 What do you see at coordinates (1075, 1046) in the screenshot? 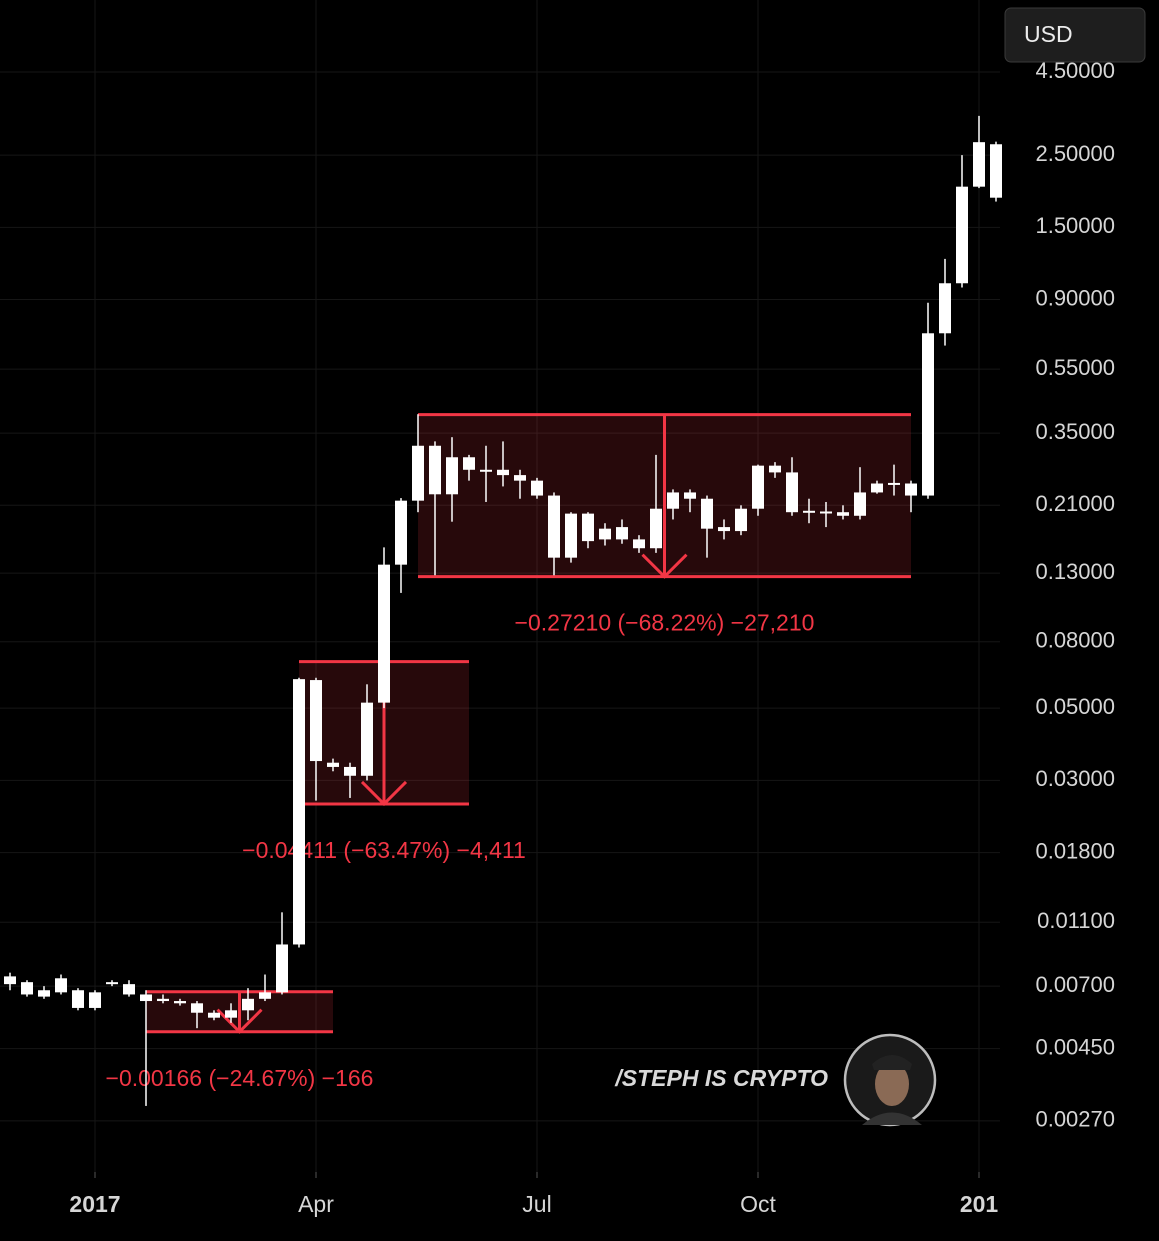
I see `y-tick-label: 0.00450` at bounding box center [1075, 1046].